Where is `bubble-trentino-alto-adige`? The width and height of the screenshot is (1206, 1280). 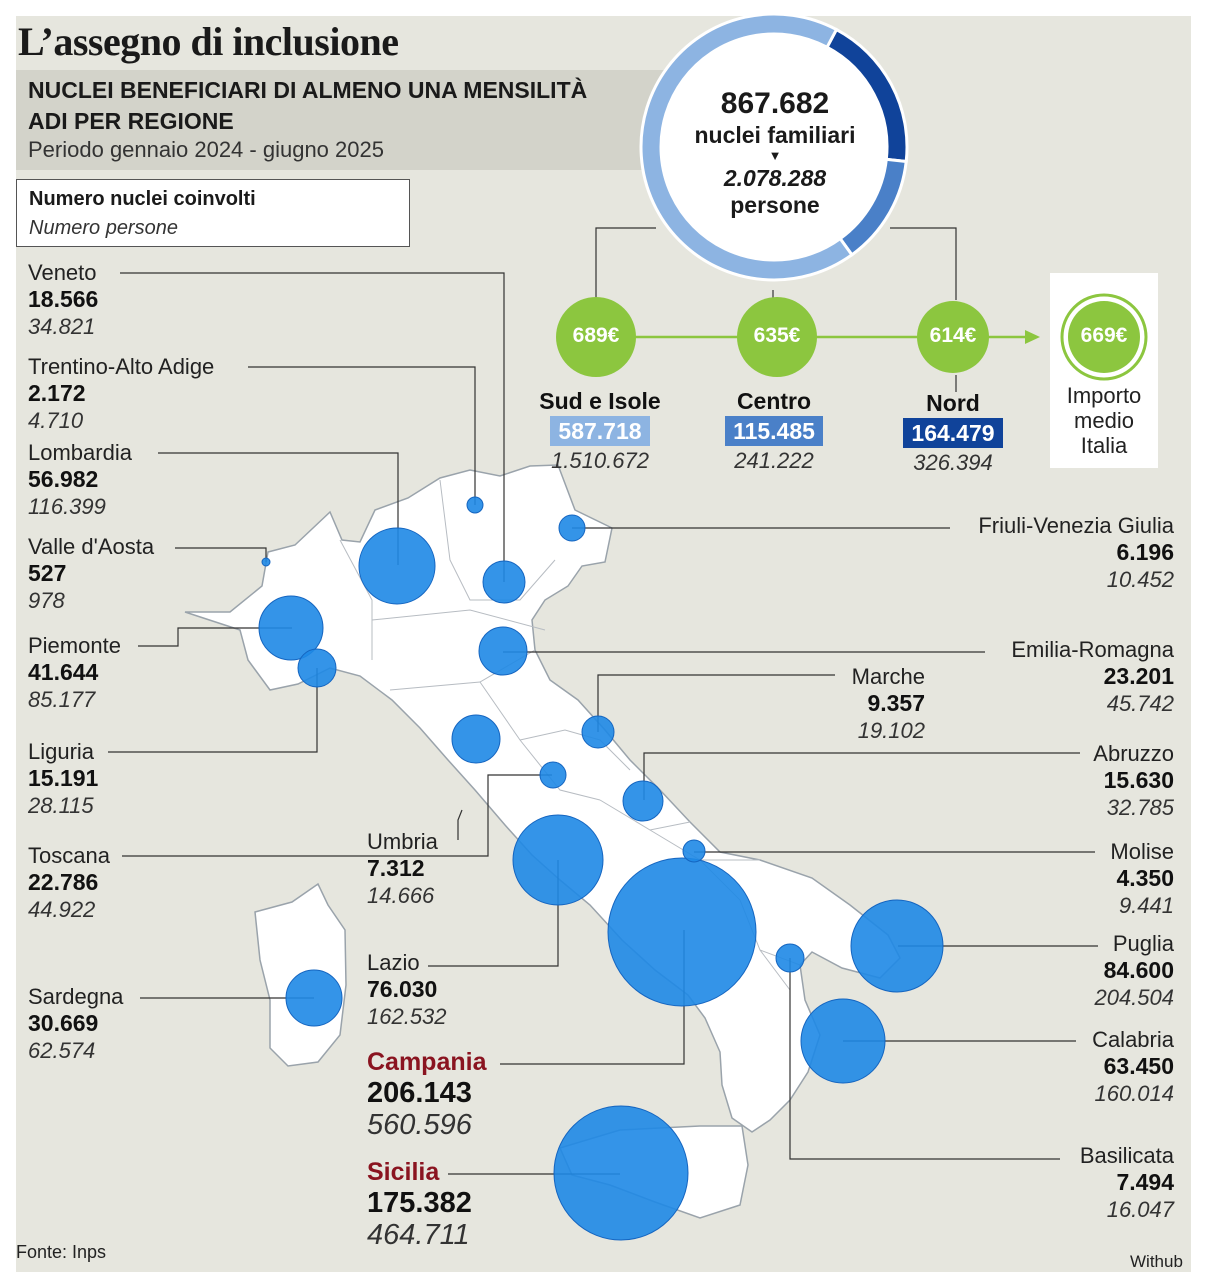 bubble-trentino-alto-adige is located at coordinates (475, 505).